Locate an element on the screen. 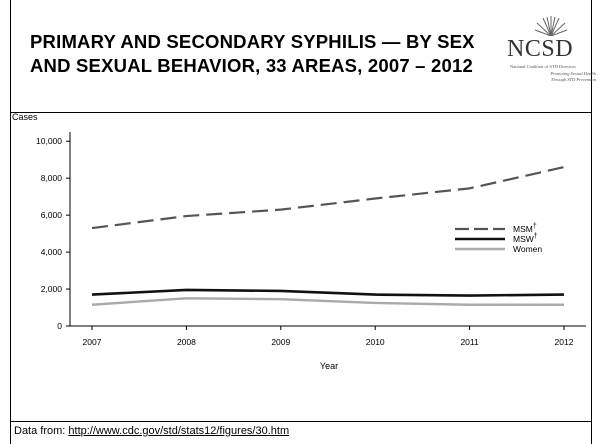 This screenshot has width=602, height=444. x-tick-label: 2011 is located at coordinates (469, 342).